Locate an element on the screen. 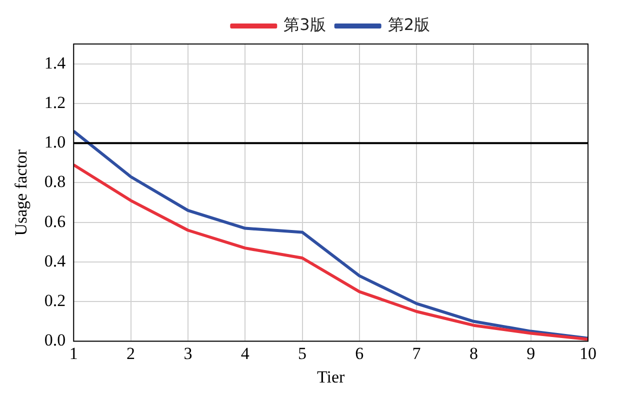 The width and height of the screenshot is (624, 401). x-axis-title: Tier is located at coordinates (331, 376).